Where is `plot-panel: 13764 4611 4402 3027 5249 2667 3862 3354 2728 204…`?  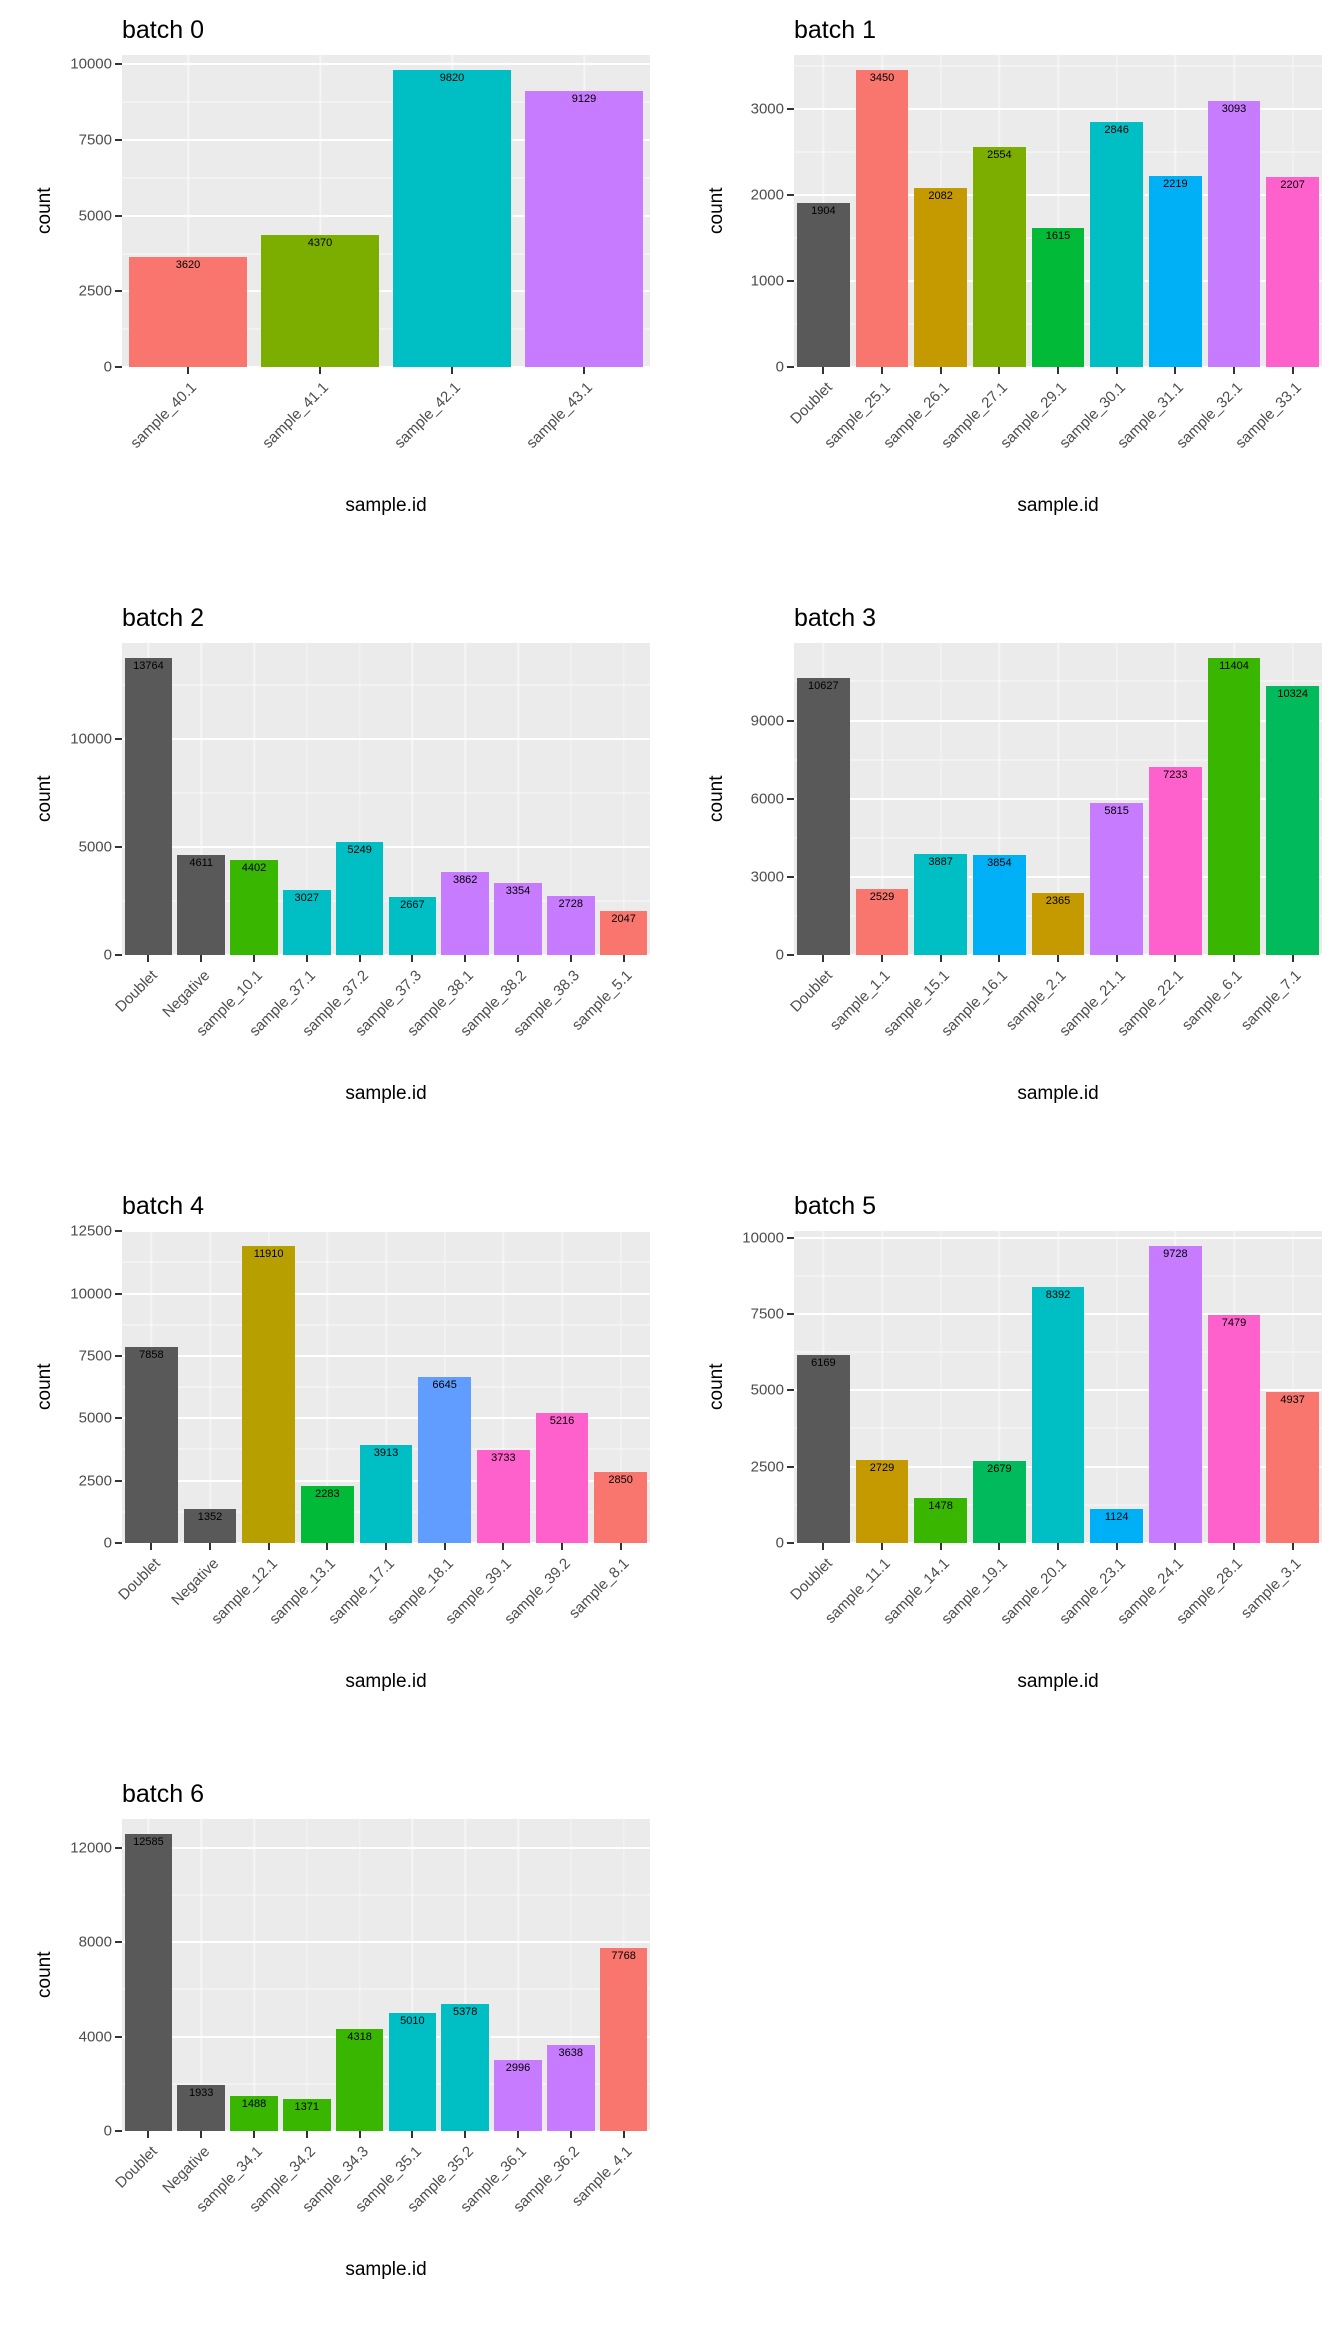 plot-panel: 13764 4611 4402 3027 5249 2667 3862 3354 2728 204… is located at coordinates (382, 802).